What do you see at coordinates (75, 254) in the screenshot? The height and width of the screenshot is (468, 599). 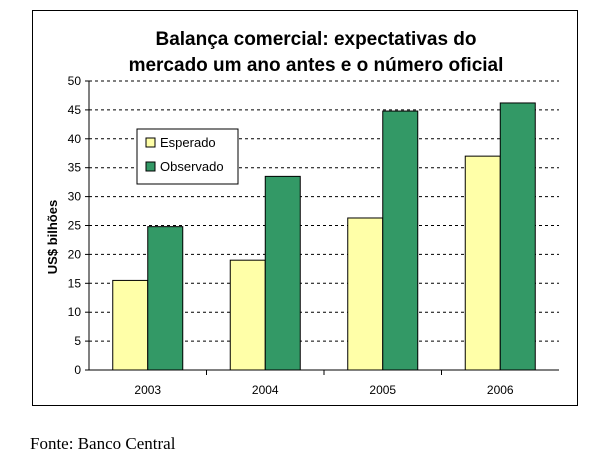 I see `y-tick-label: 20` at bounding box center [75, 254].